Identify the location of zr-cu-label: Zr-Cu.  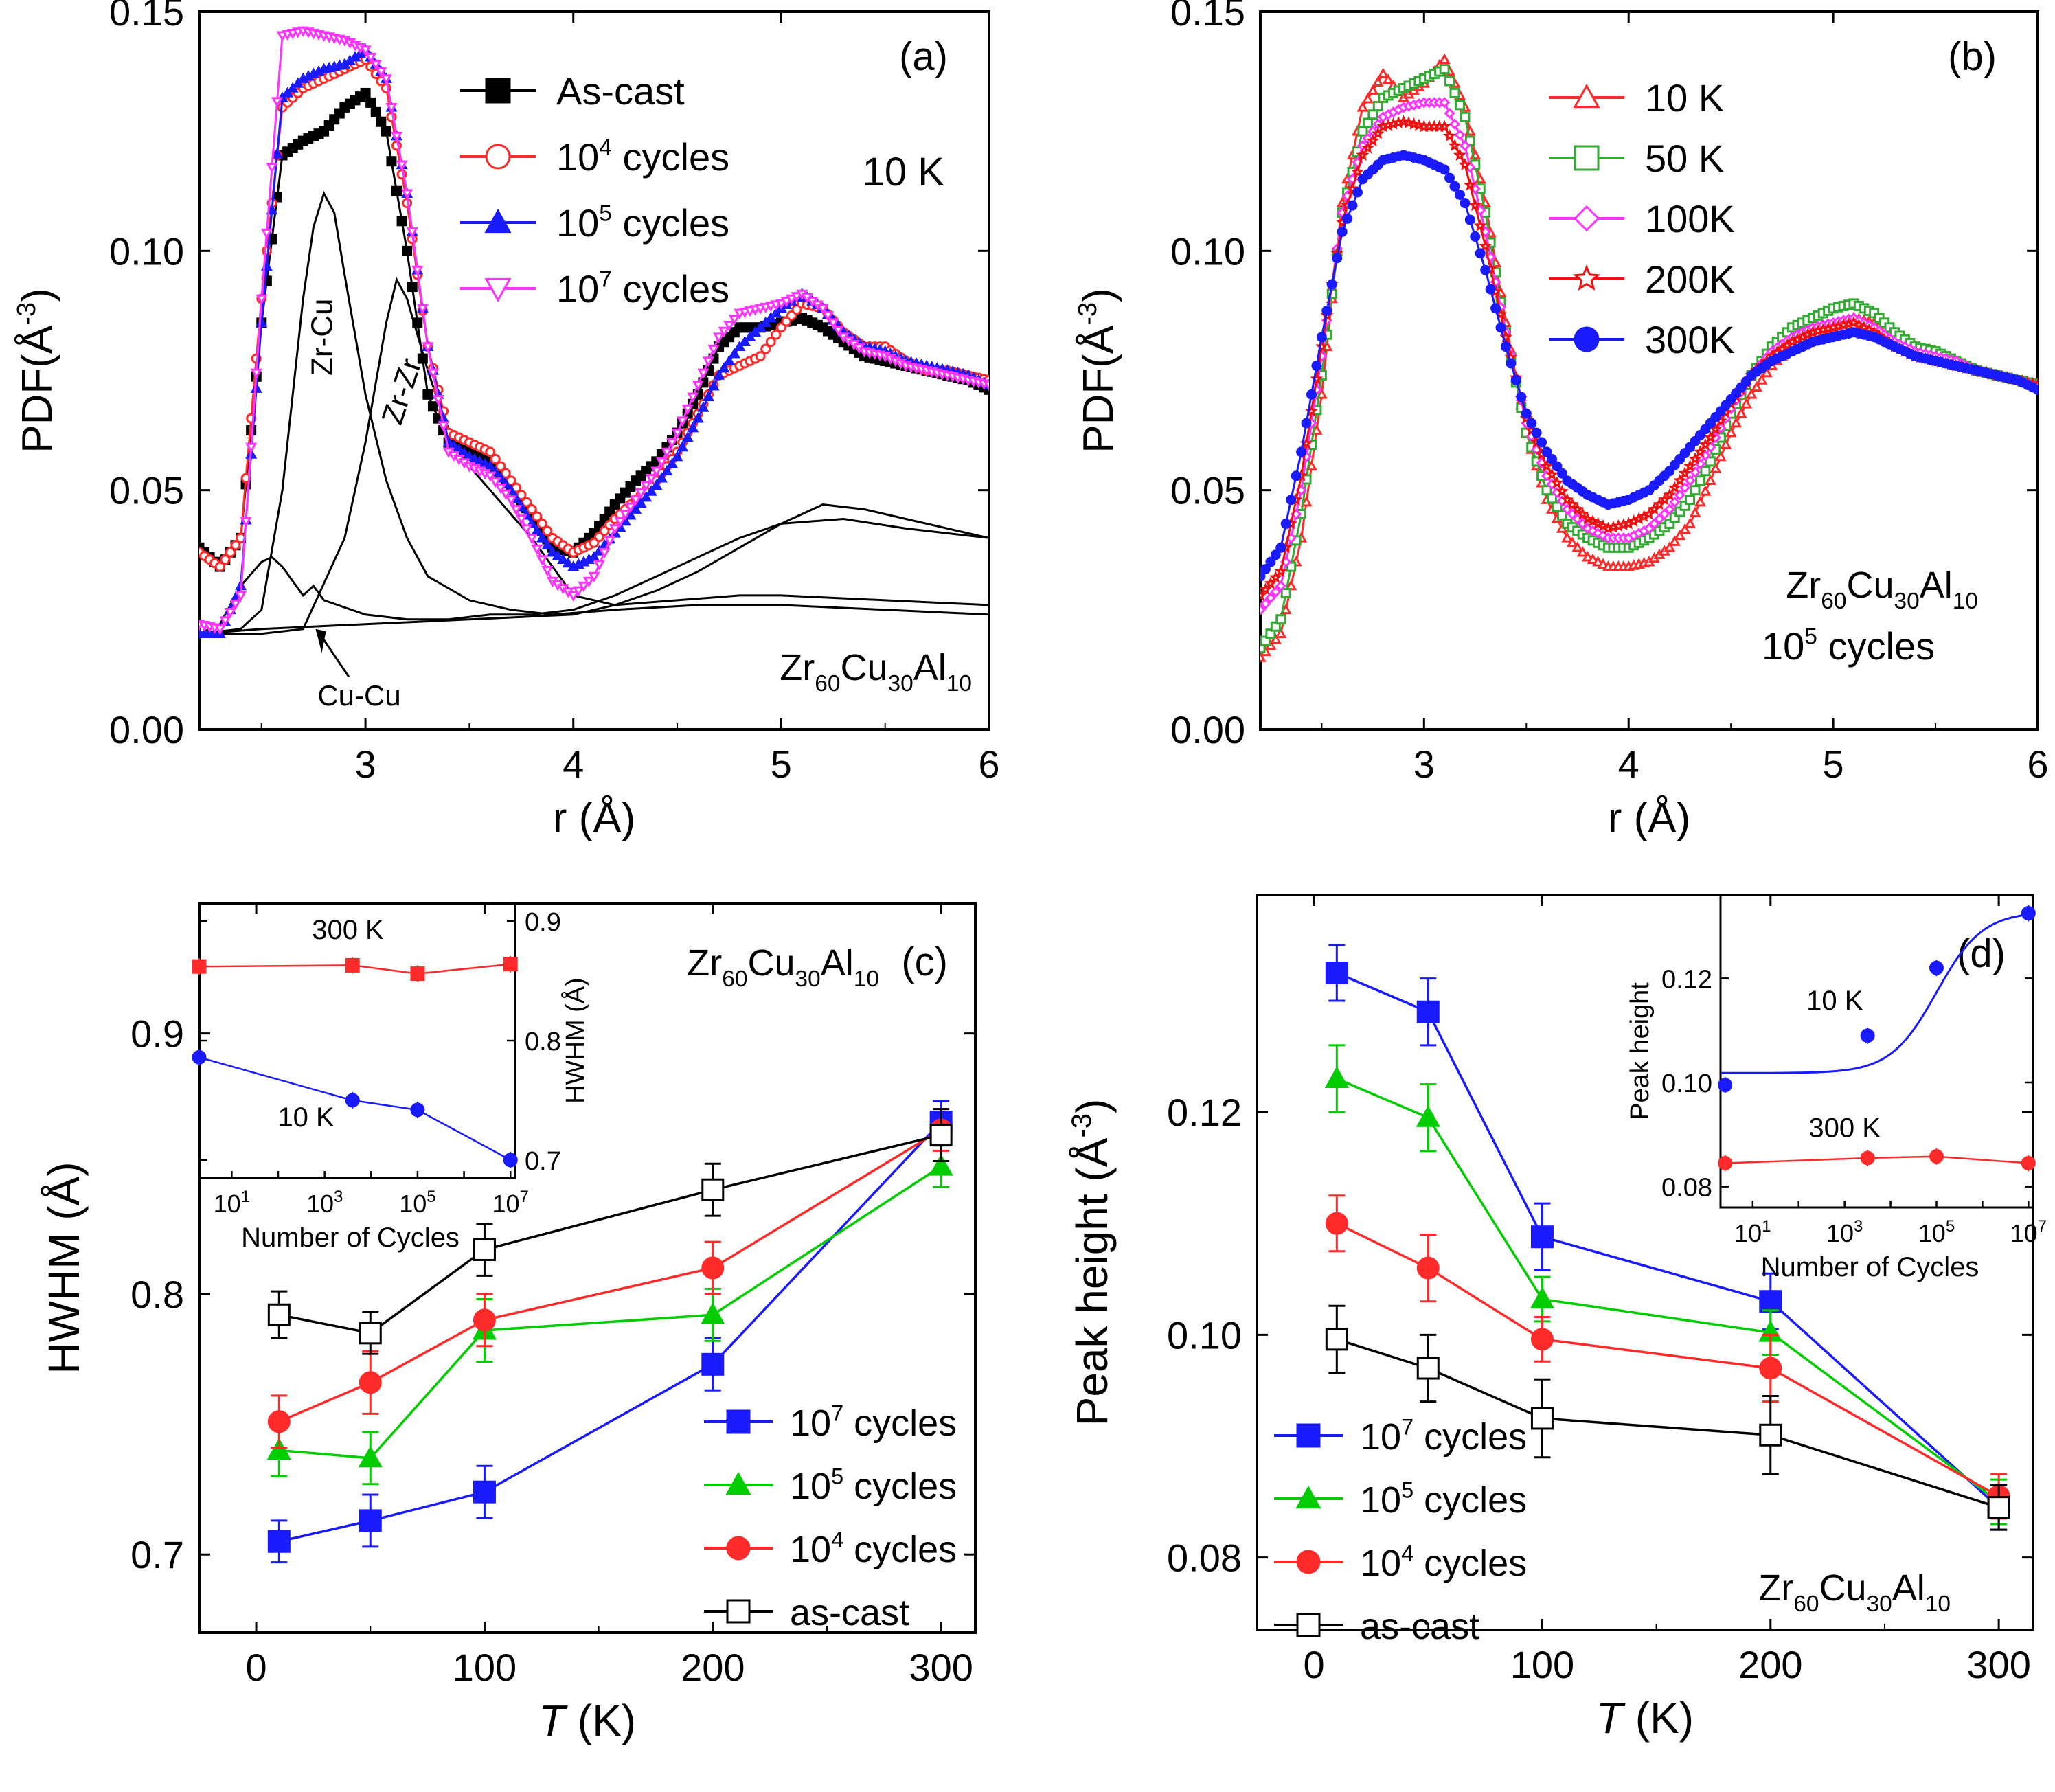
(322, 337).